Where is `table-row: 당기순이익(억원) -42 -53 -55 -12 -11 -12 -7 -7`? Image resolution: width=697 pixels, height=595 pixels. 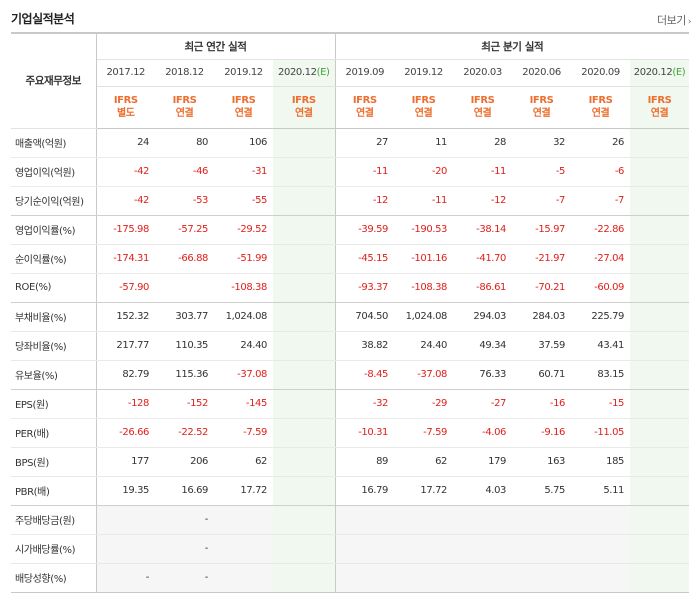
table-row: 당기순이익(억원) -42 -53 -55 -12 -11 -12 -7 -7 is located at coordinates (350, 201).